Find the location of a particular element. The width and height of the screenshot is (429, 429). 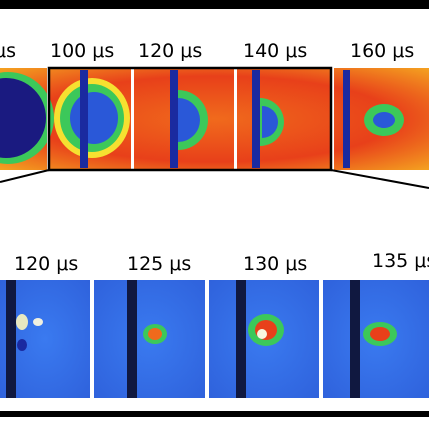

top-label: 160 μs is located at coordinates (382, 51).